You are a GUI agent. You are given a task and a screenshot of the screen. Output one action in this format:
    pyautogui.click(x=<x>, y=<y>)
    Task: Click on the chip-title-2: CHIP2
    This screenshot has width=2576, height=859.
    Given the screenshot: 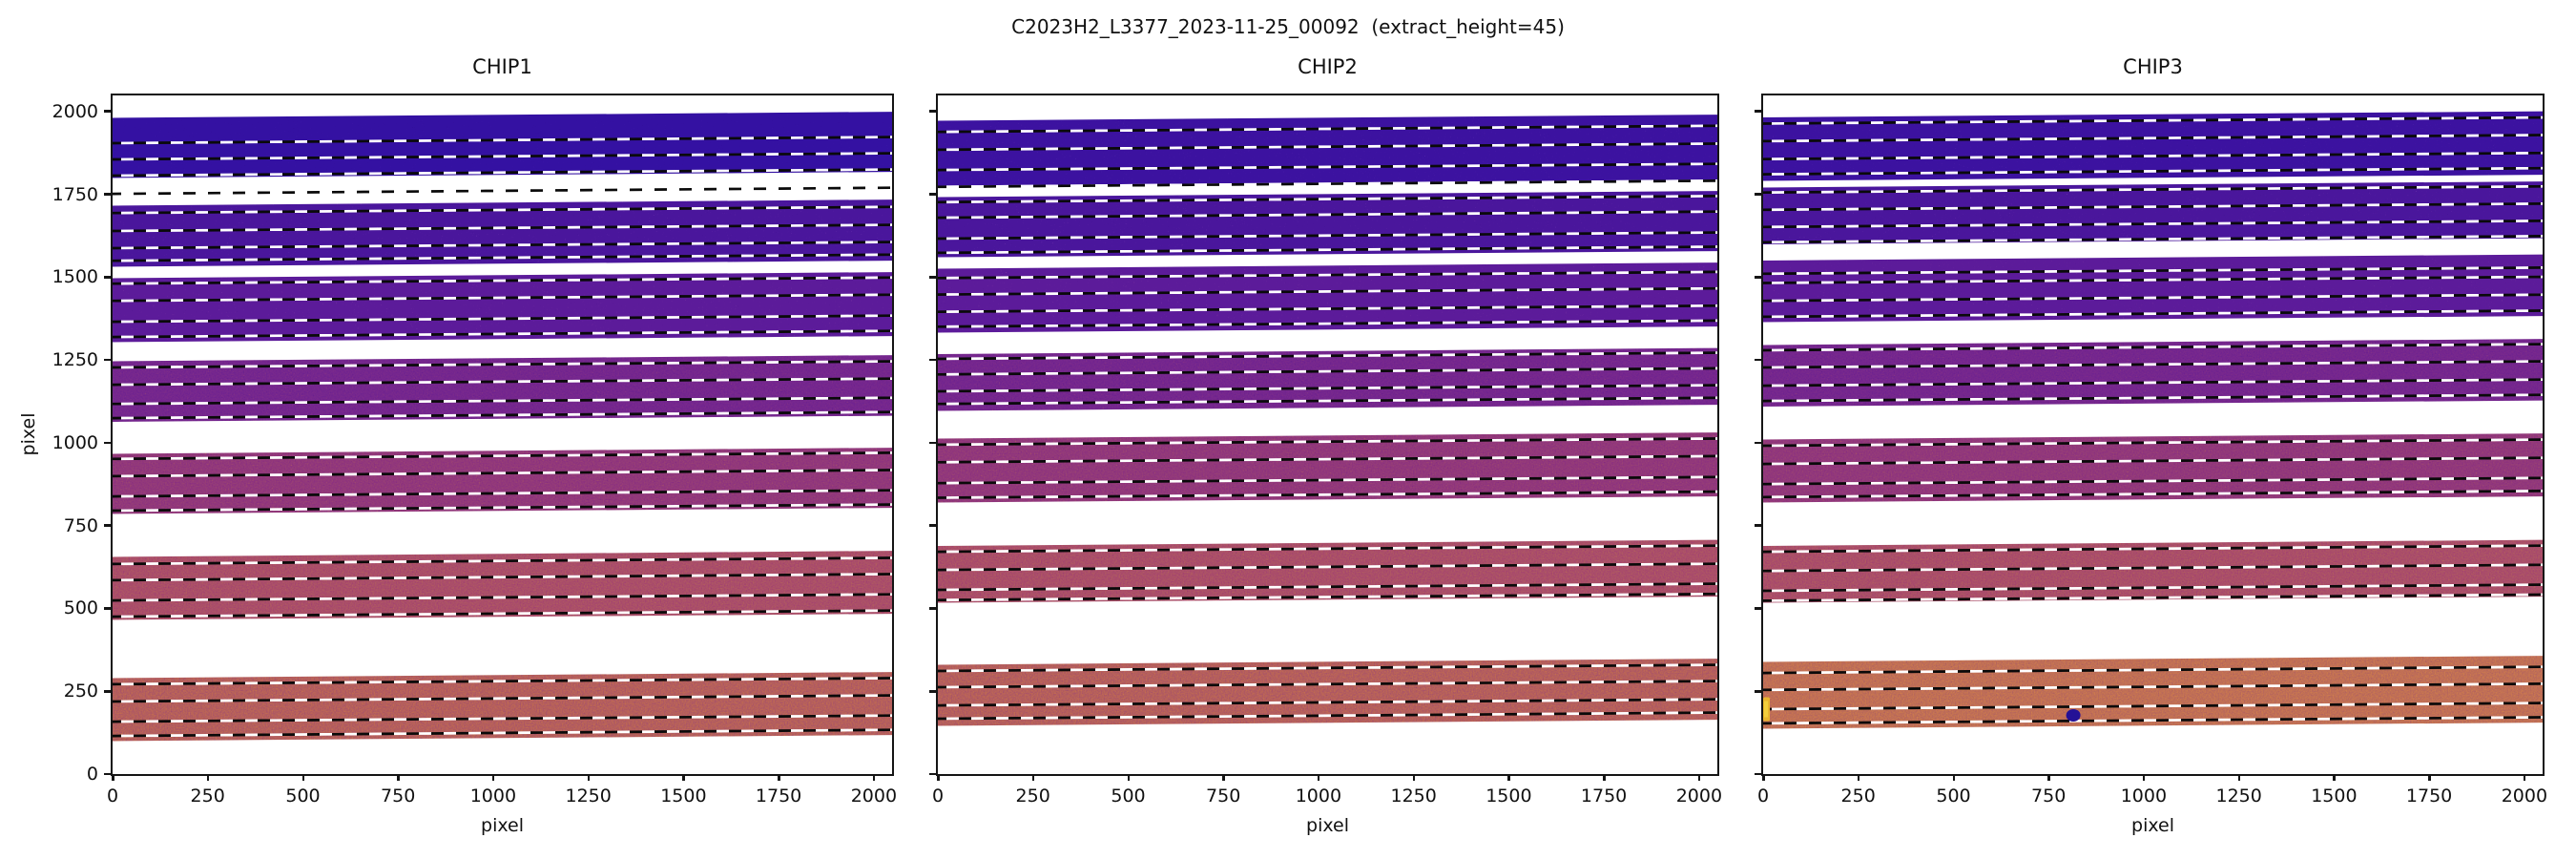 What is the action you would take?
    pyautogui.click(x=1328, y=66)
    